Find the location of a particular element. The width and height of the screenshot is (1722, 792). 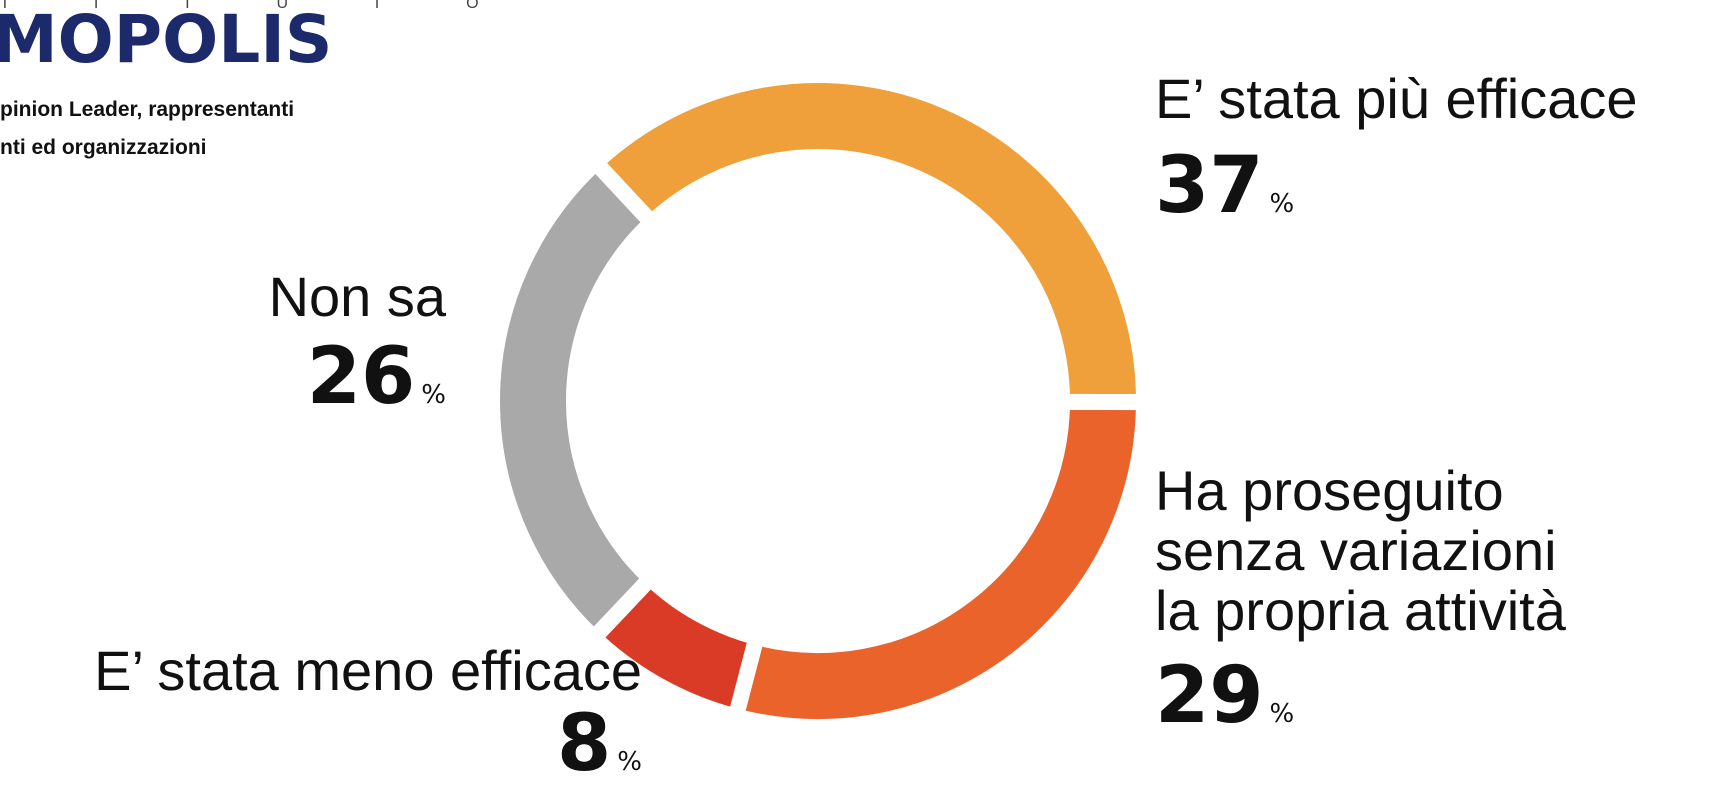

slice-label: senza variazioni is located at coordinates (1356, 550).